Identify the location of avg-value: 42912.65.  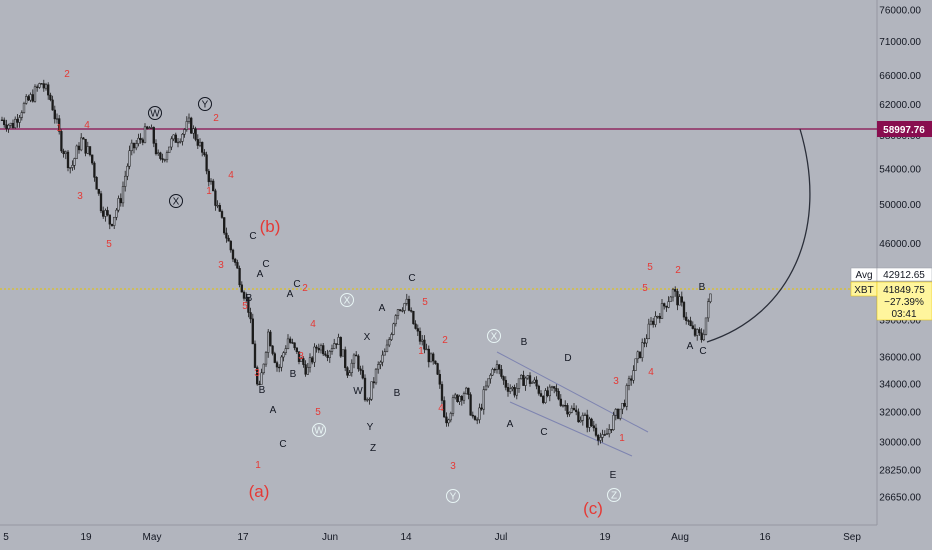
(904, 275).